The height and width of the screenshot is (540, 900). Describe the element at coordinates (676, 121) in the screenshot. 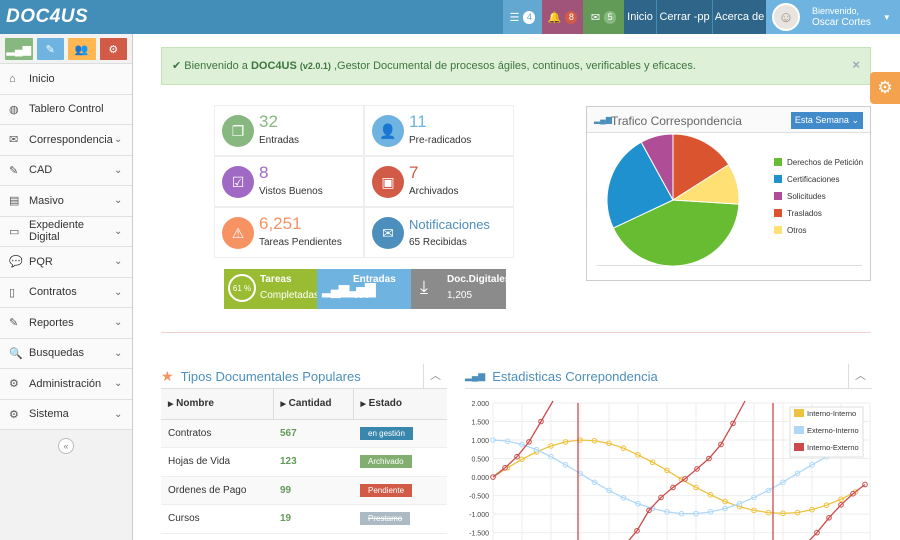

I see `traffic-title: Trafico Correspondencia` at that location.